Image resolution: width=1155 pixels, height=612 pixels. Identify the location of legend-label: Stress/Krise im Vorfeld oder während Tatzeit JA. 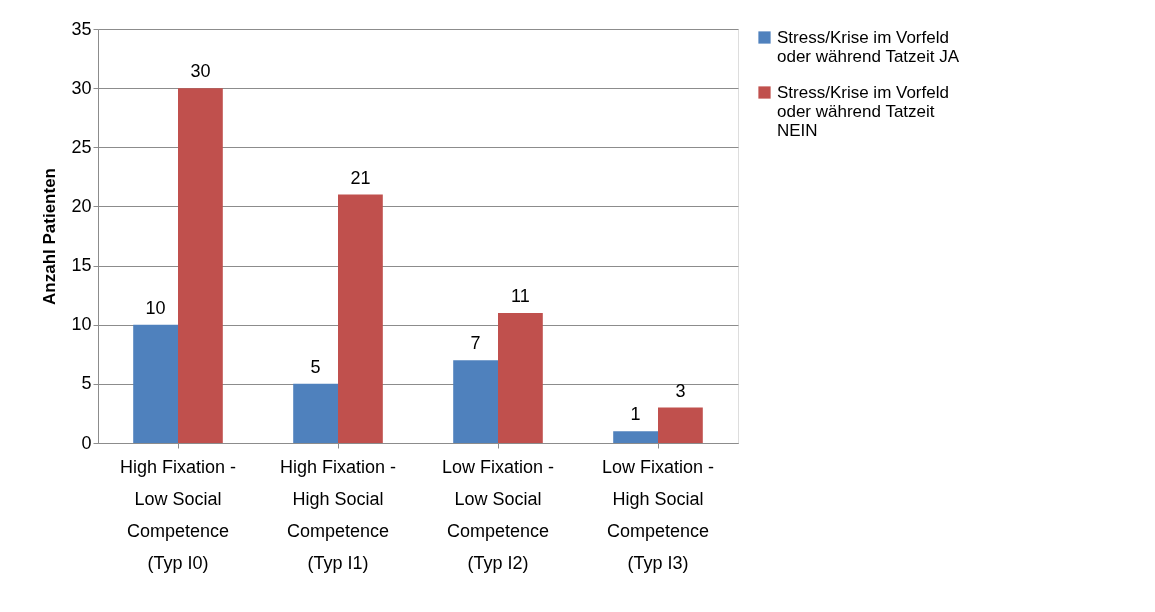
(868, 46).